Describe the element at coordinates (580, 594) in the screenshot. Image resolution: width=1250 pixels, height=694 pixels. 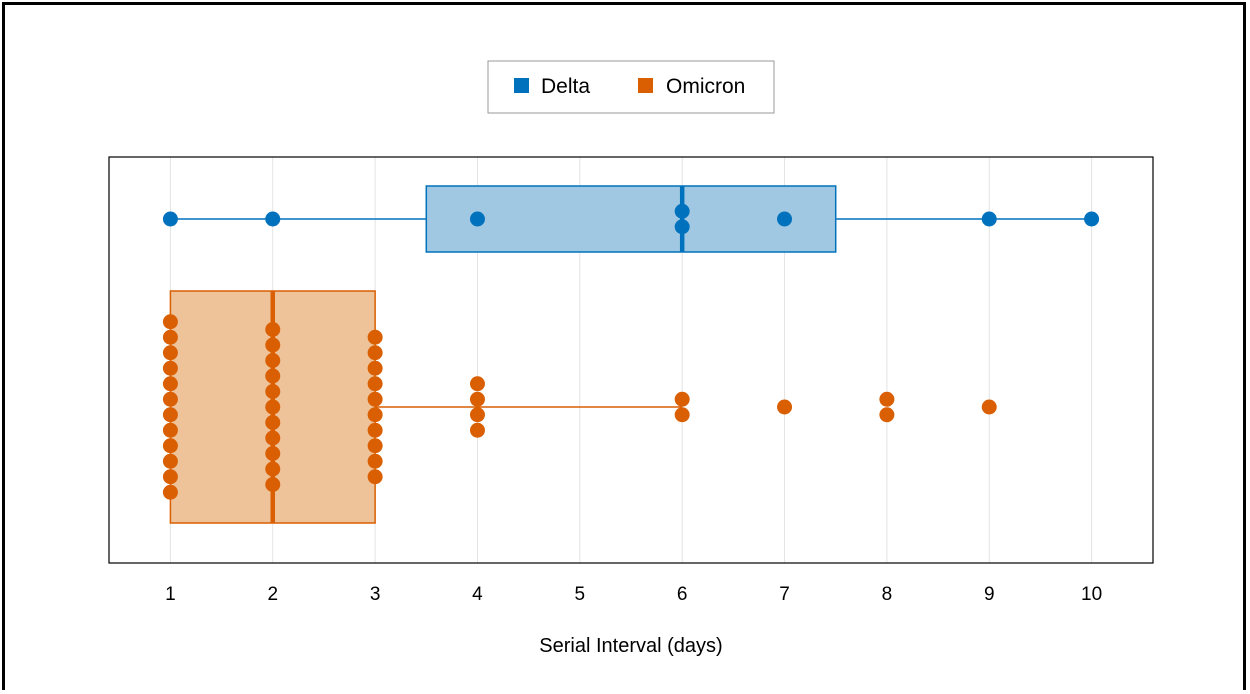
I see `x-tick-label: 5` at that location.